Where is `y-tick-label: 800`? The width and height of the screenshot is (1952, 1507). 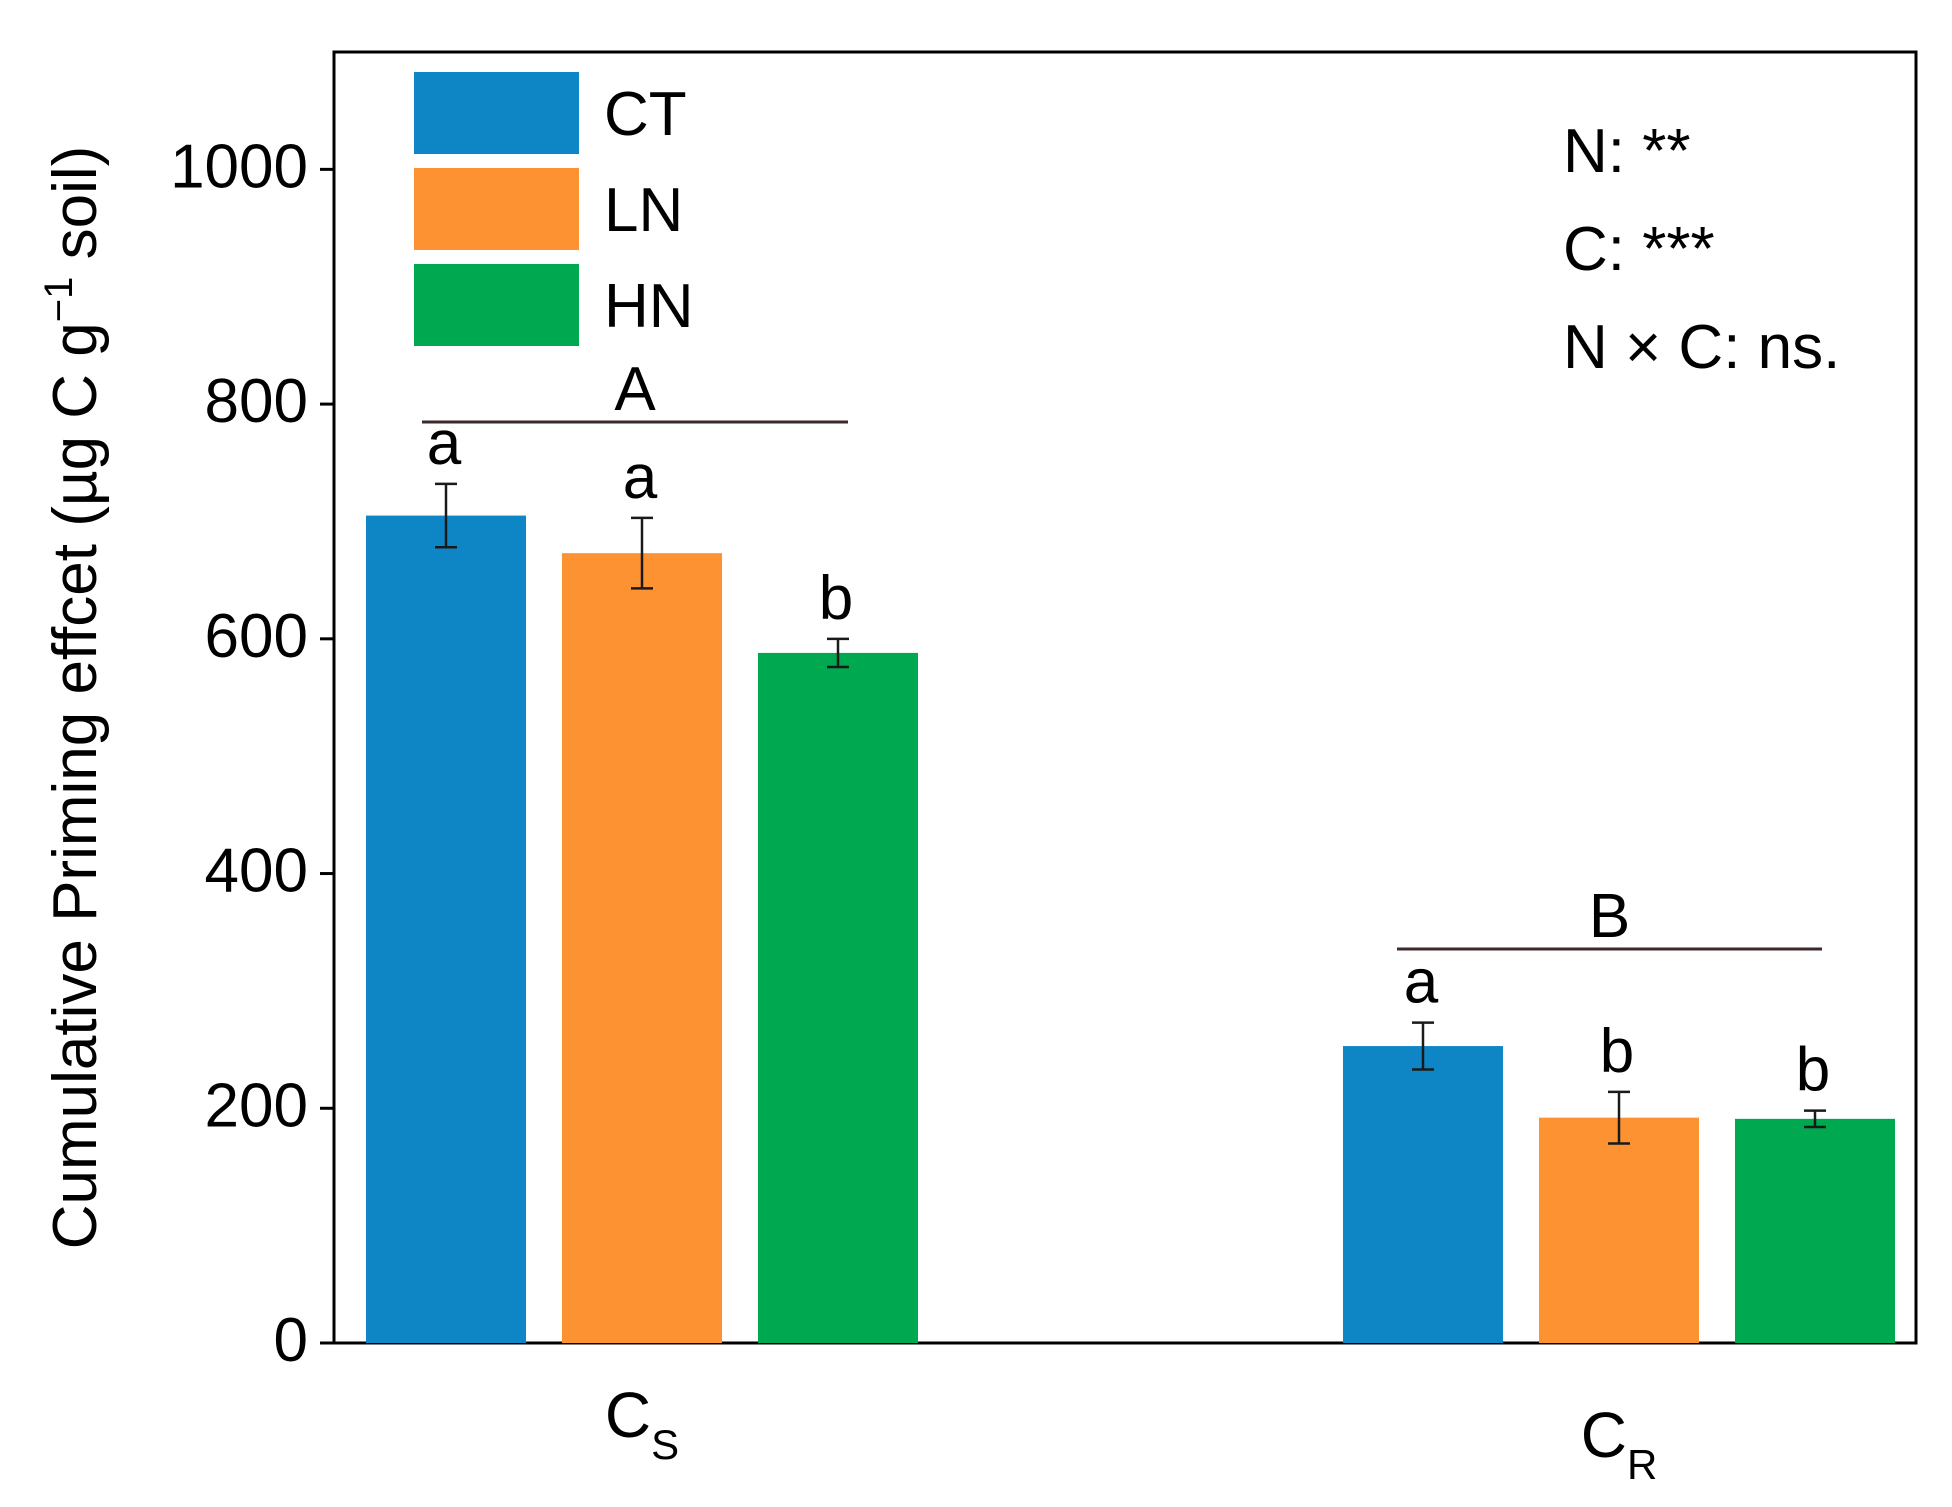 y-tick-label: 800 is located at coordinates (256, 401).